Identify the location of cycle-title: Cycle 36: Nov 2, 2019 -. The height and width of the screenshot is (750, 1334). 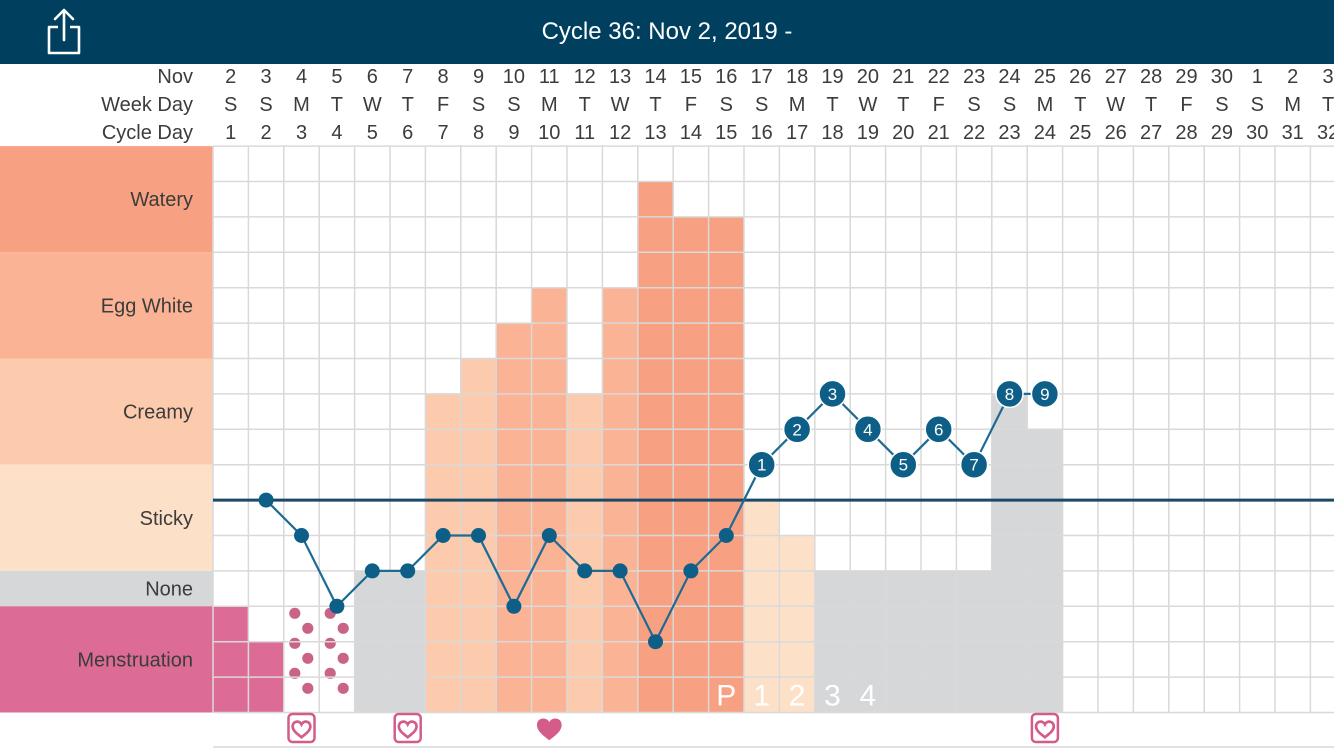
(667, 31).